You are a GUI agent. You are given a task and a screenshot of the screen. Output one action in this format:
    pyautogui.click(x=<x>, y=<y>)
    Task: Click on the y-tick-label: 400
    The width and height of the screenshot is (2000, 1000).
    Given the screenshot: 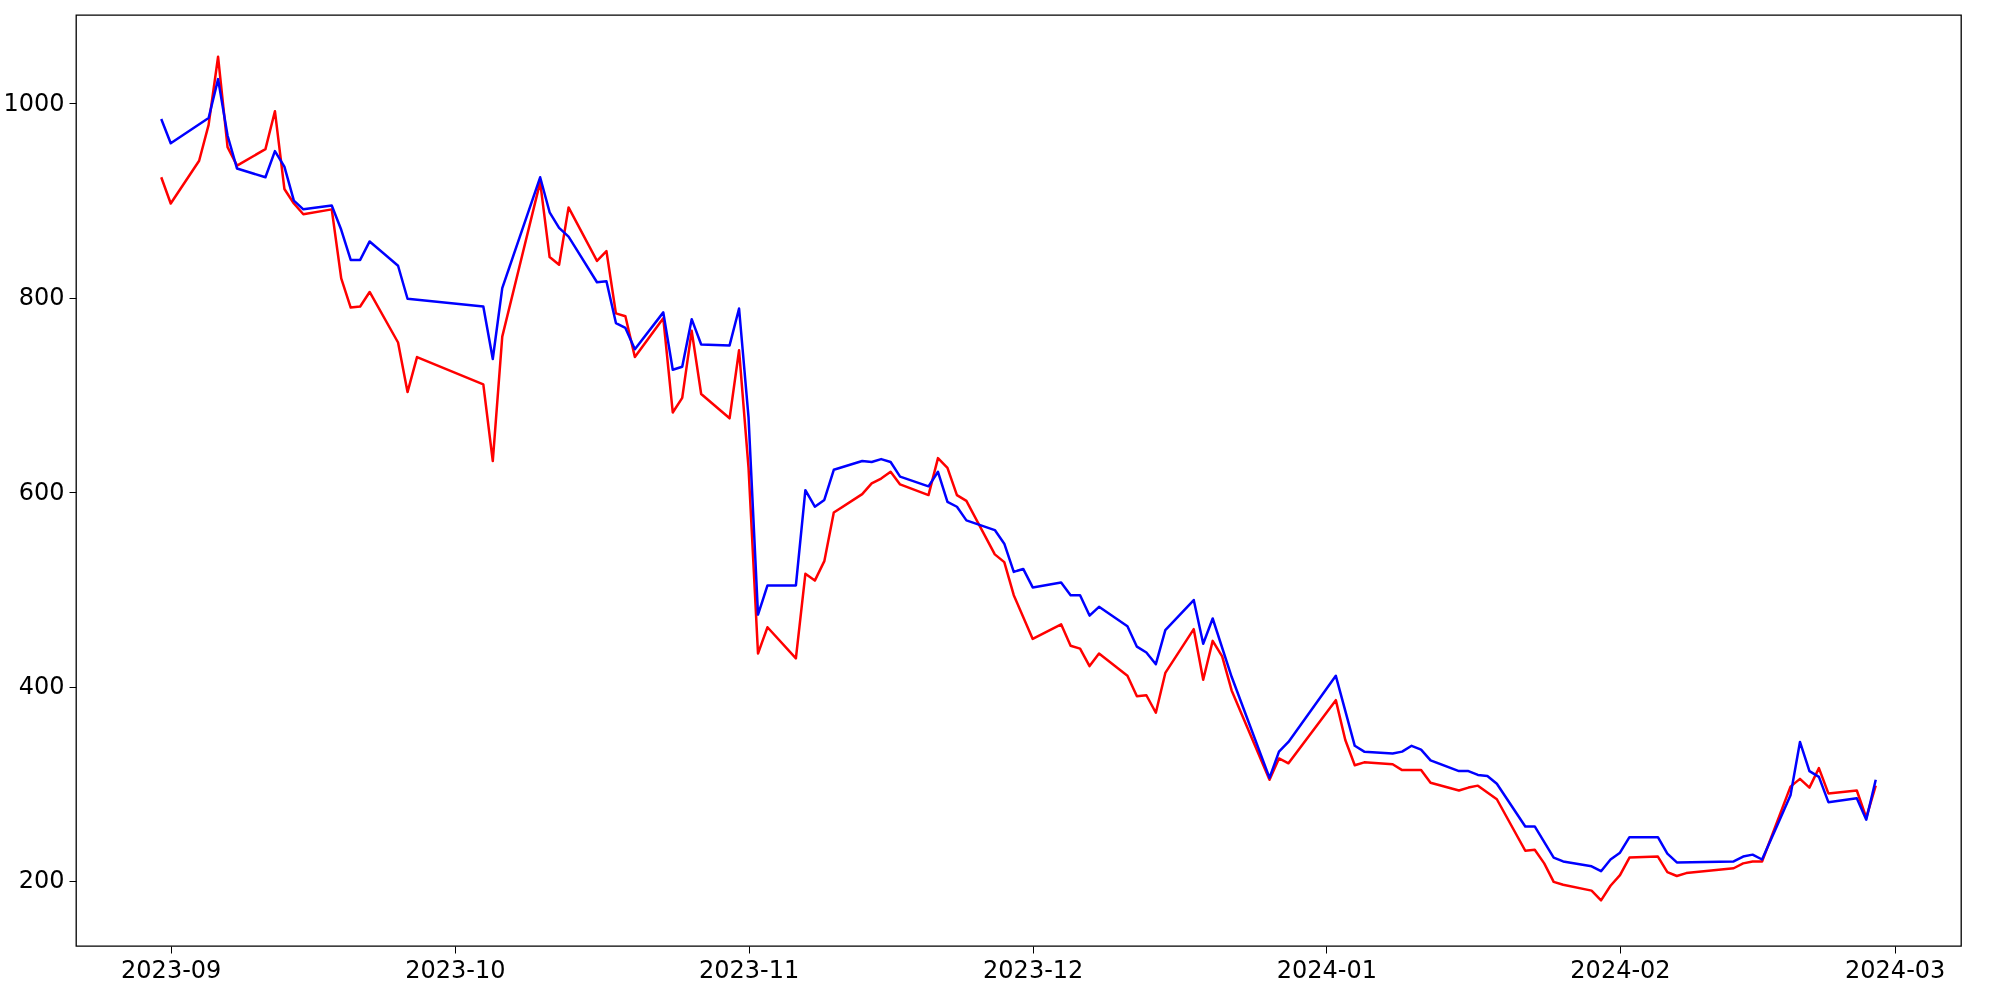 What is the action you would take?
    pyautogui.click(x=41, y=686)
    